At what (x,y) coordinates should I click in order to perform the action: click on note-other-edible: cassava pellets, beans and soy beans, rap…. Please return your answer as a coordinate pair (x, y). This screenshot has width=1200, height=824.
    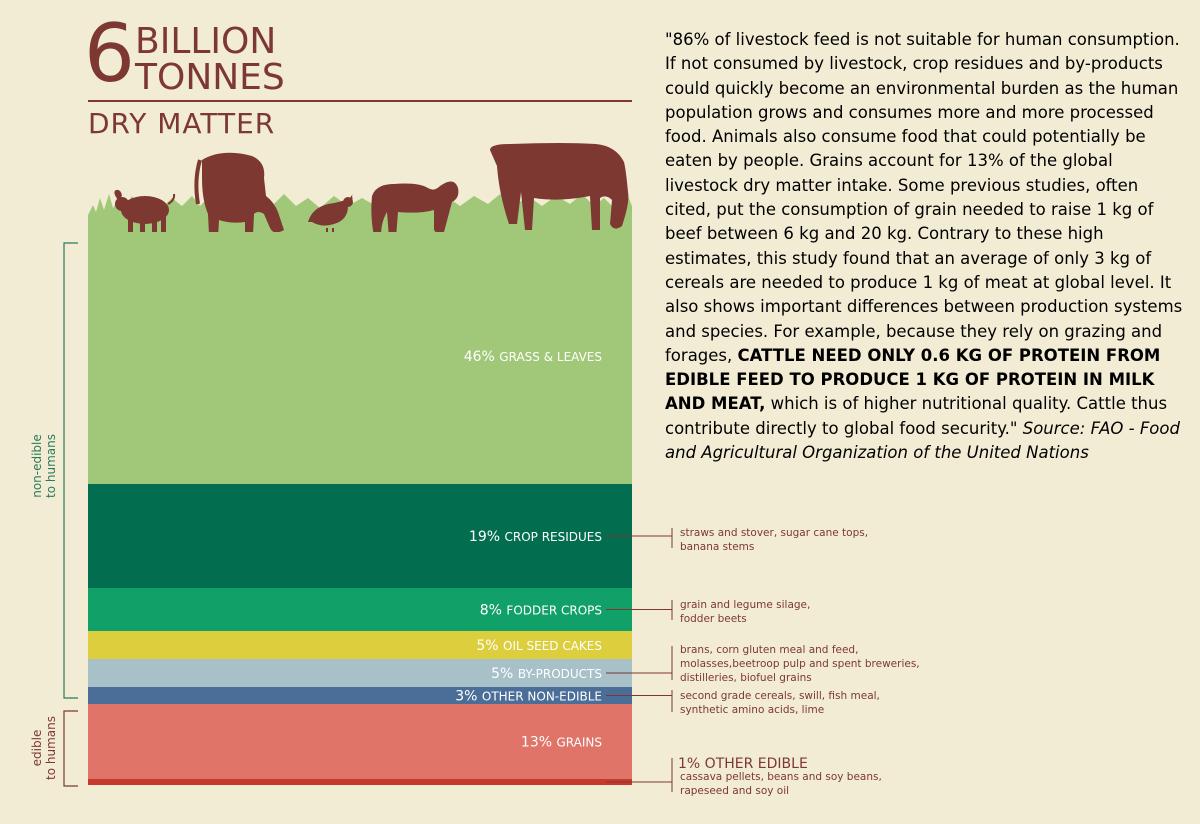
    Looking at the image, I should click on (781, 784).